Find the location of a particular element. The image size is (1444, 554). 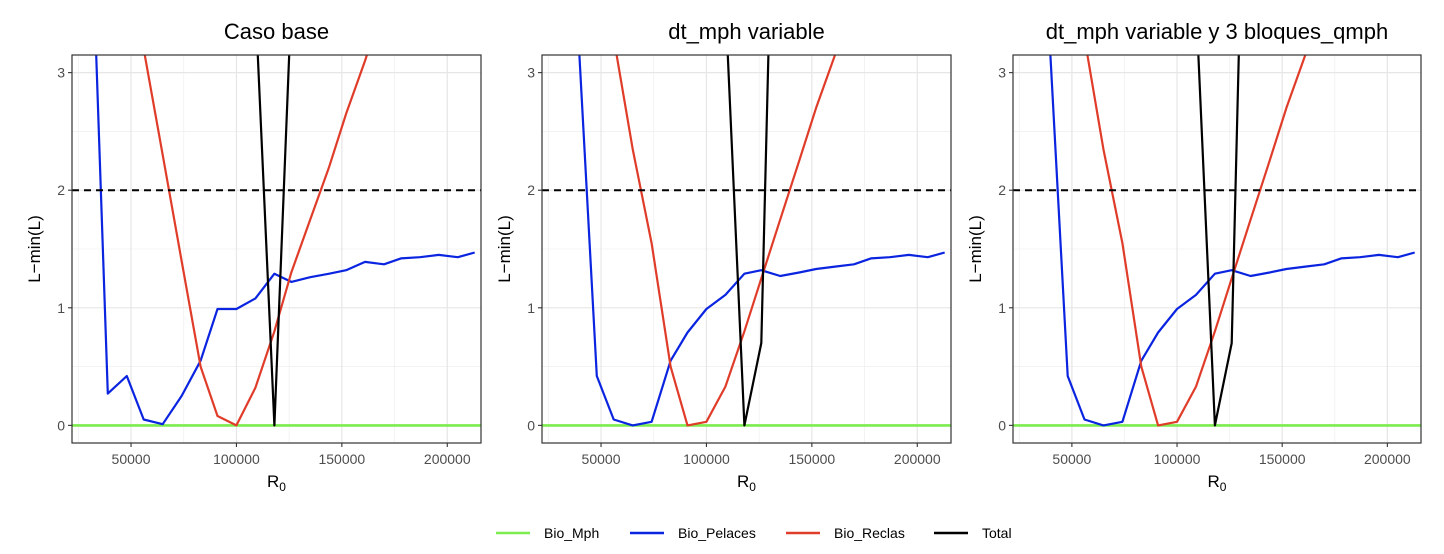

legend-item-bio-reclas: Bio_Reclas is located at coordinates (845, 533).